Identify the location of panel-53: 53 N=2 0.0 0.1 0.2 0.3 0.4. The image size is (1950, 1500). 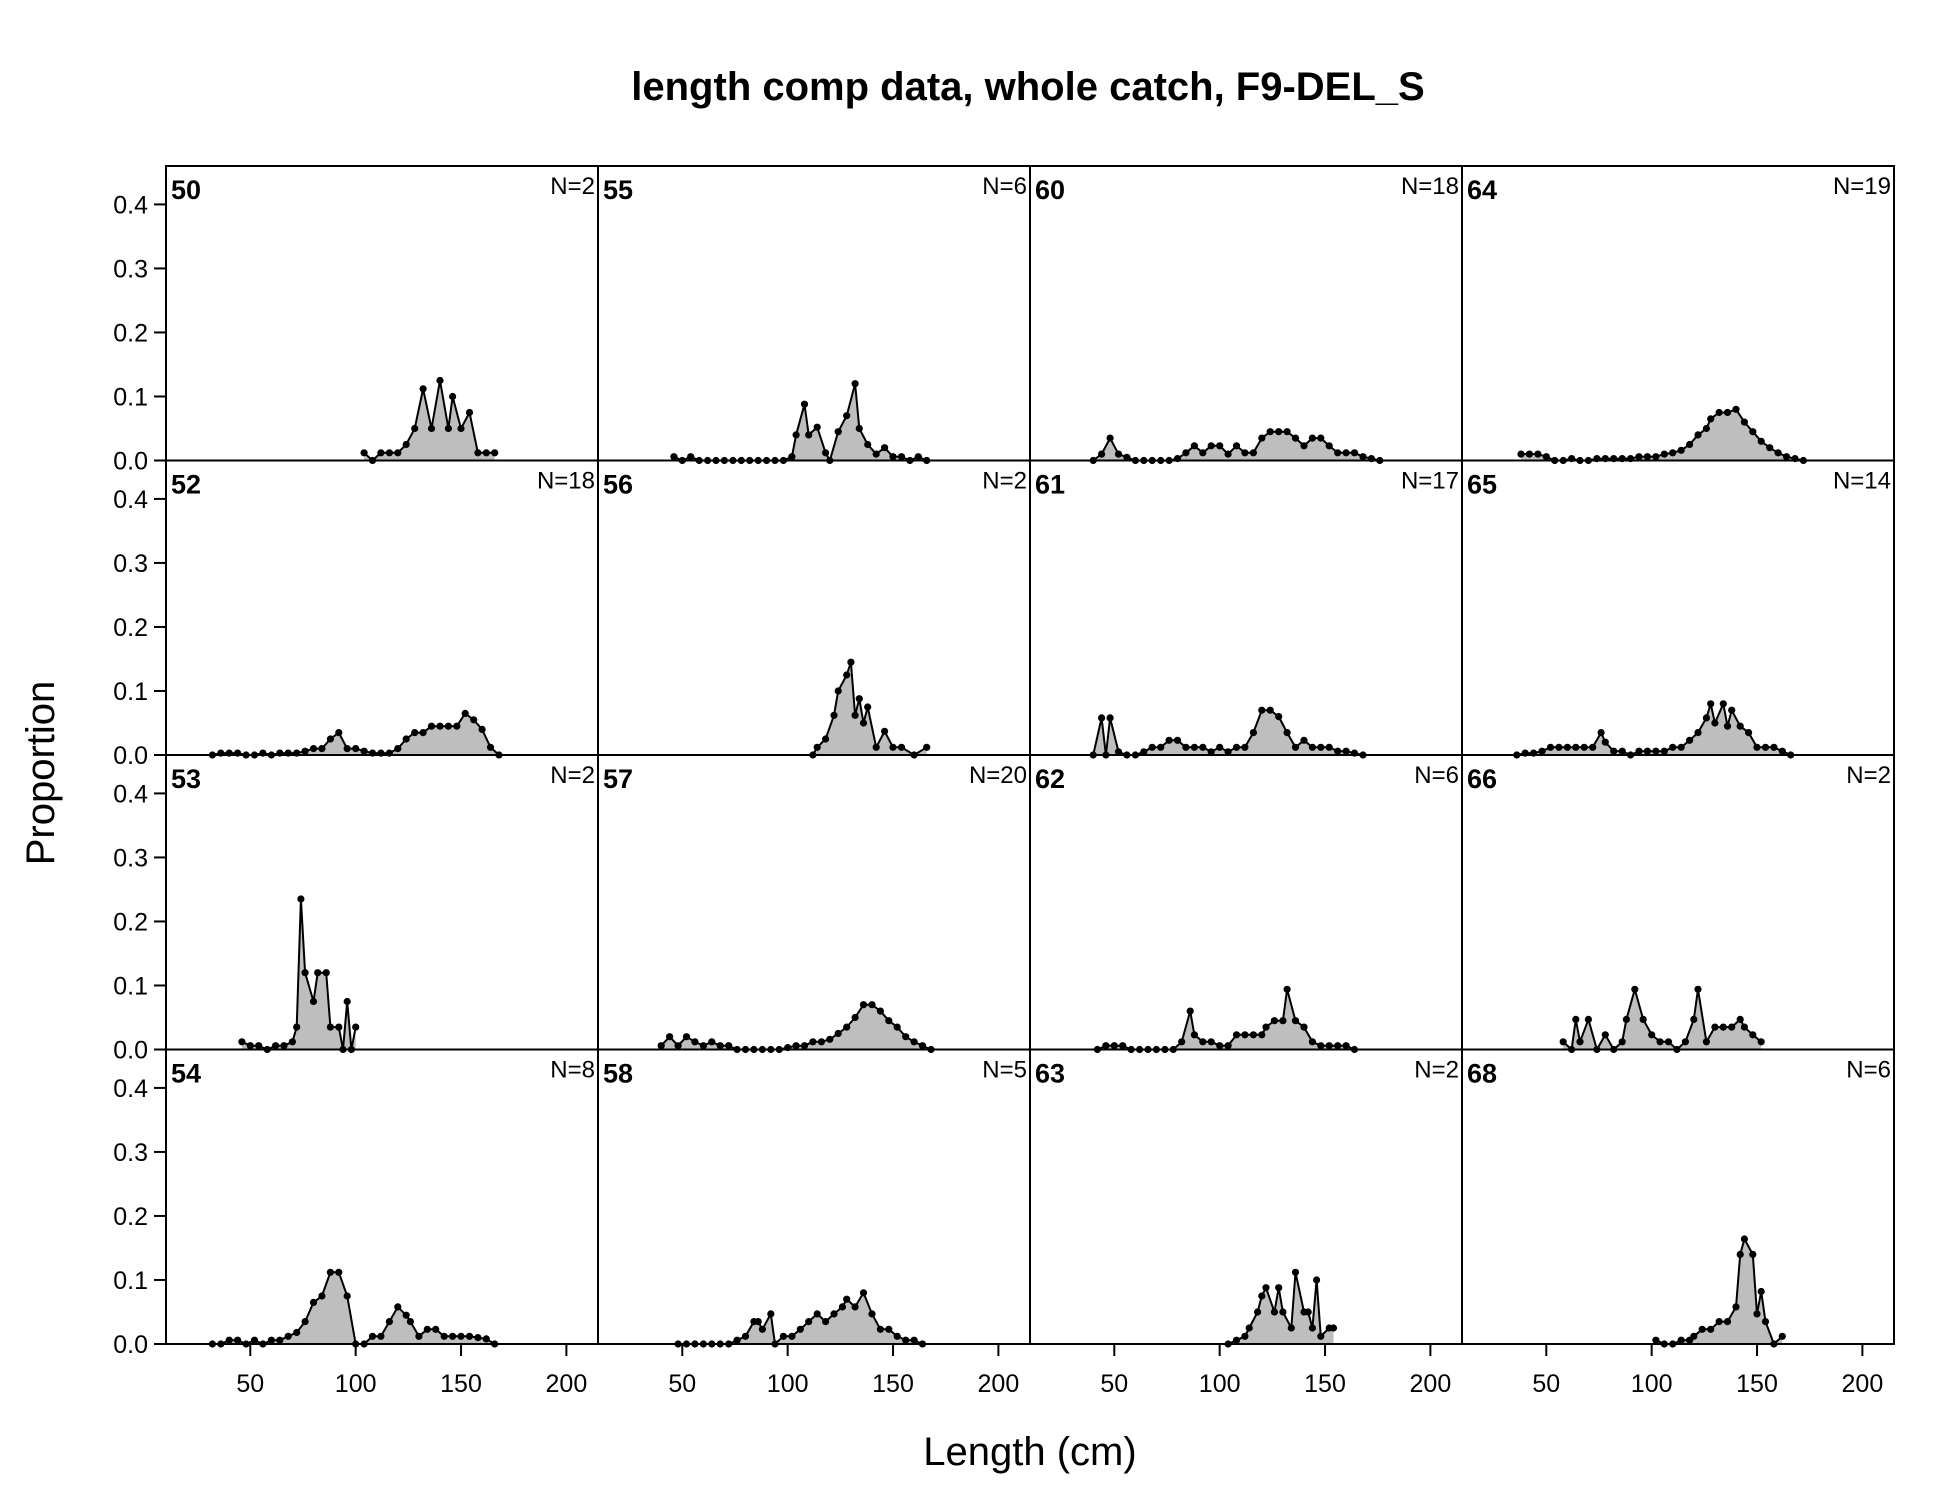
(356, 909).